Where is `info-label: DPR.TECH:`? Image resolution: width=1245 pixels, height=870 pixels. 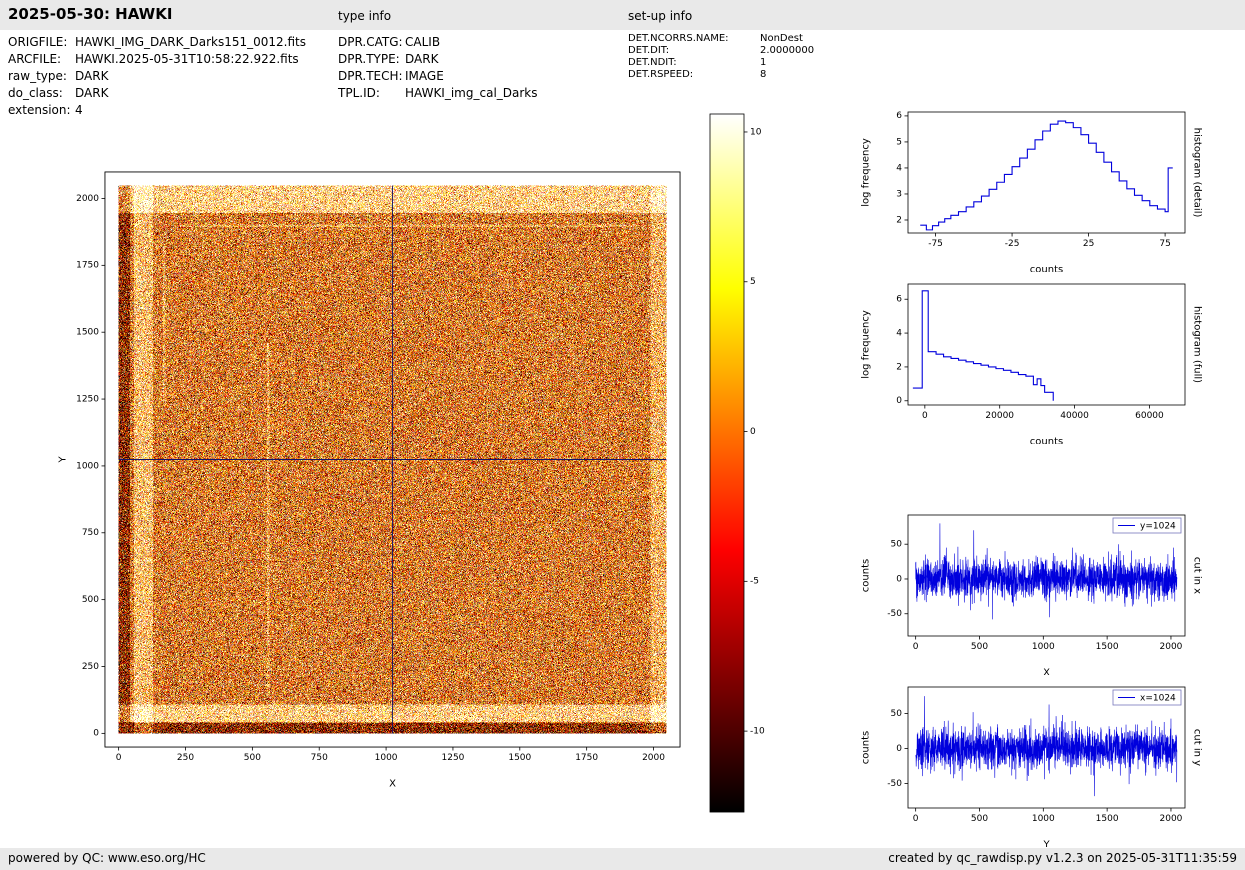 info-label: DPR.TECH: is located at coordinates (370, 76).